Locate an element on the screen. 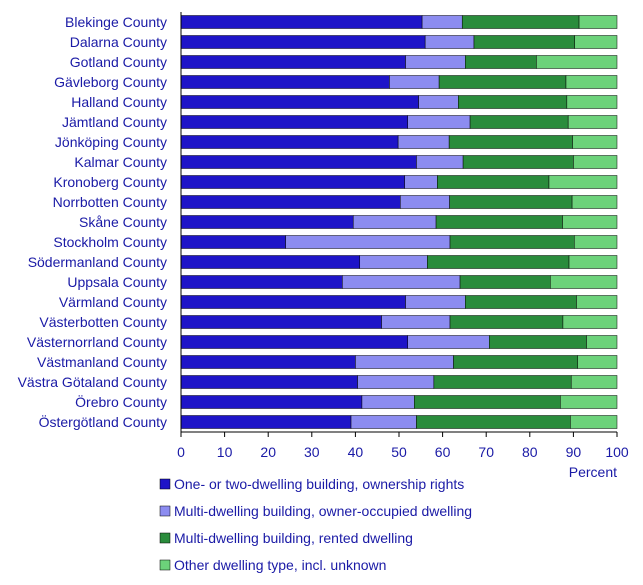 The image size is (643, 585). category-label: Kronoberg County is located at coordinates (110, 182).